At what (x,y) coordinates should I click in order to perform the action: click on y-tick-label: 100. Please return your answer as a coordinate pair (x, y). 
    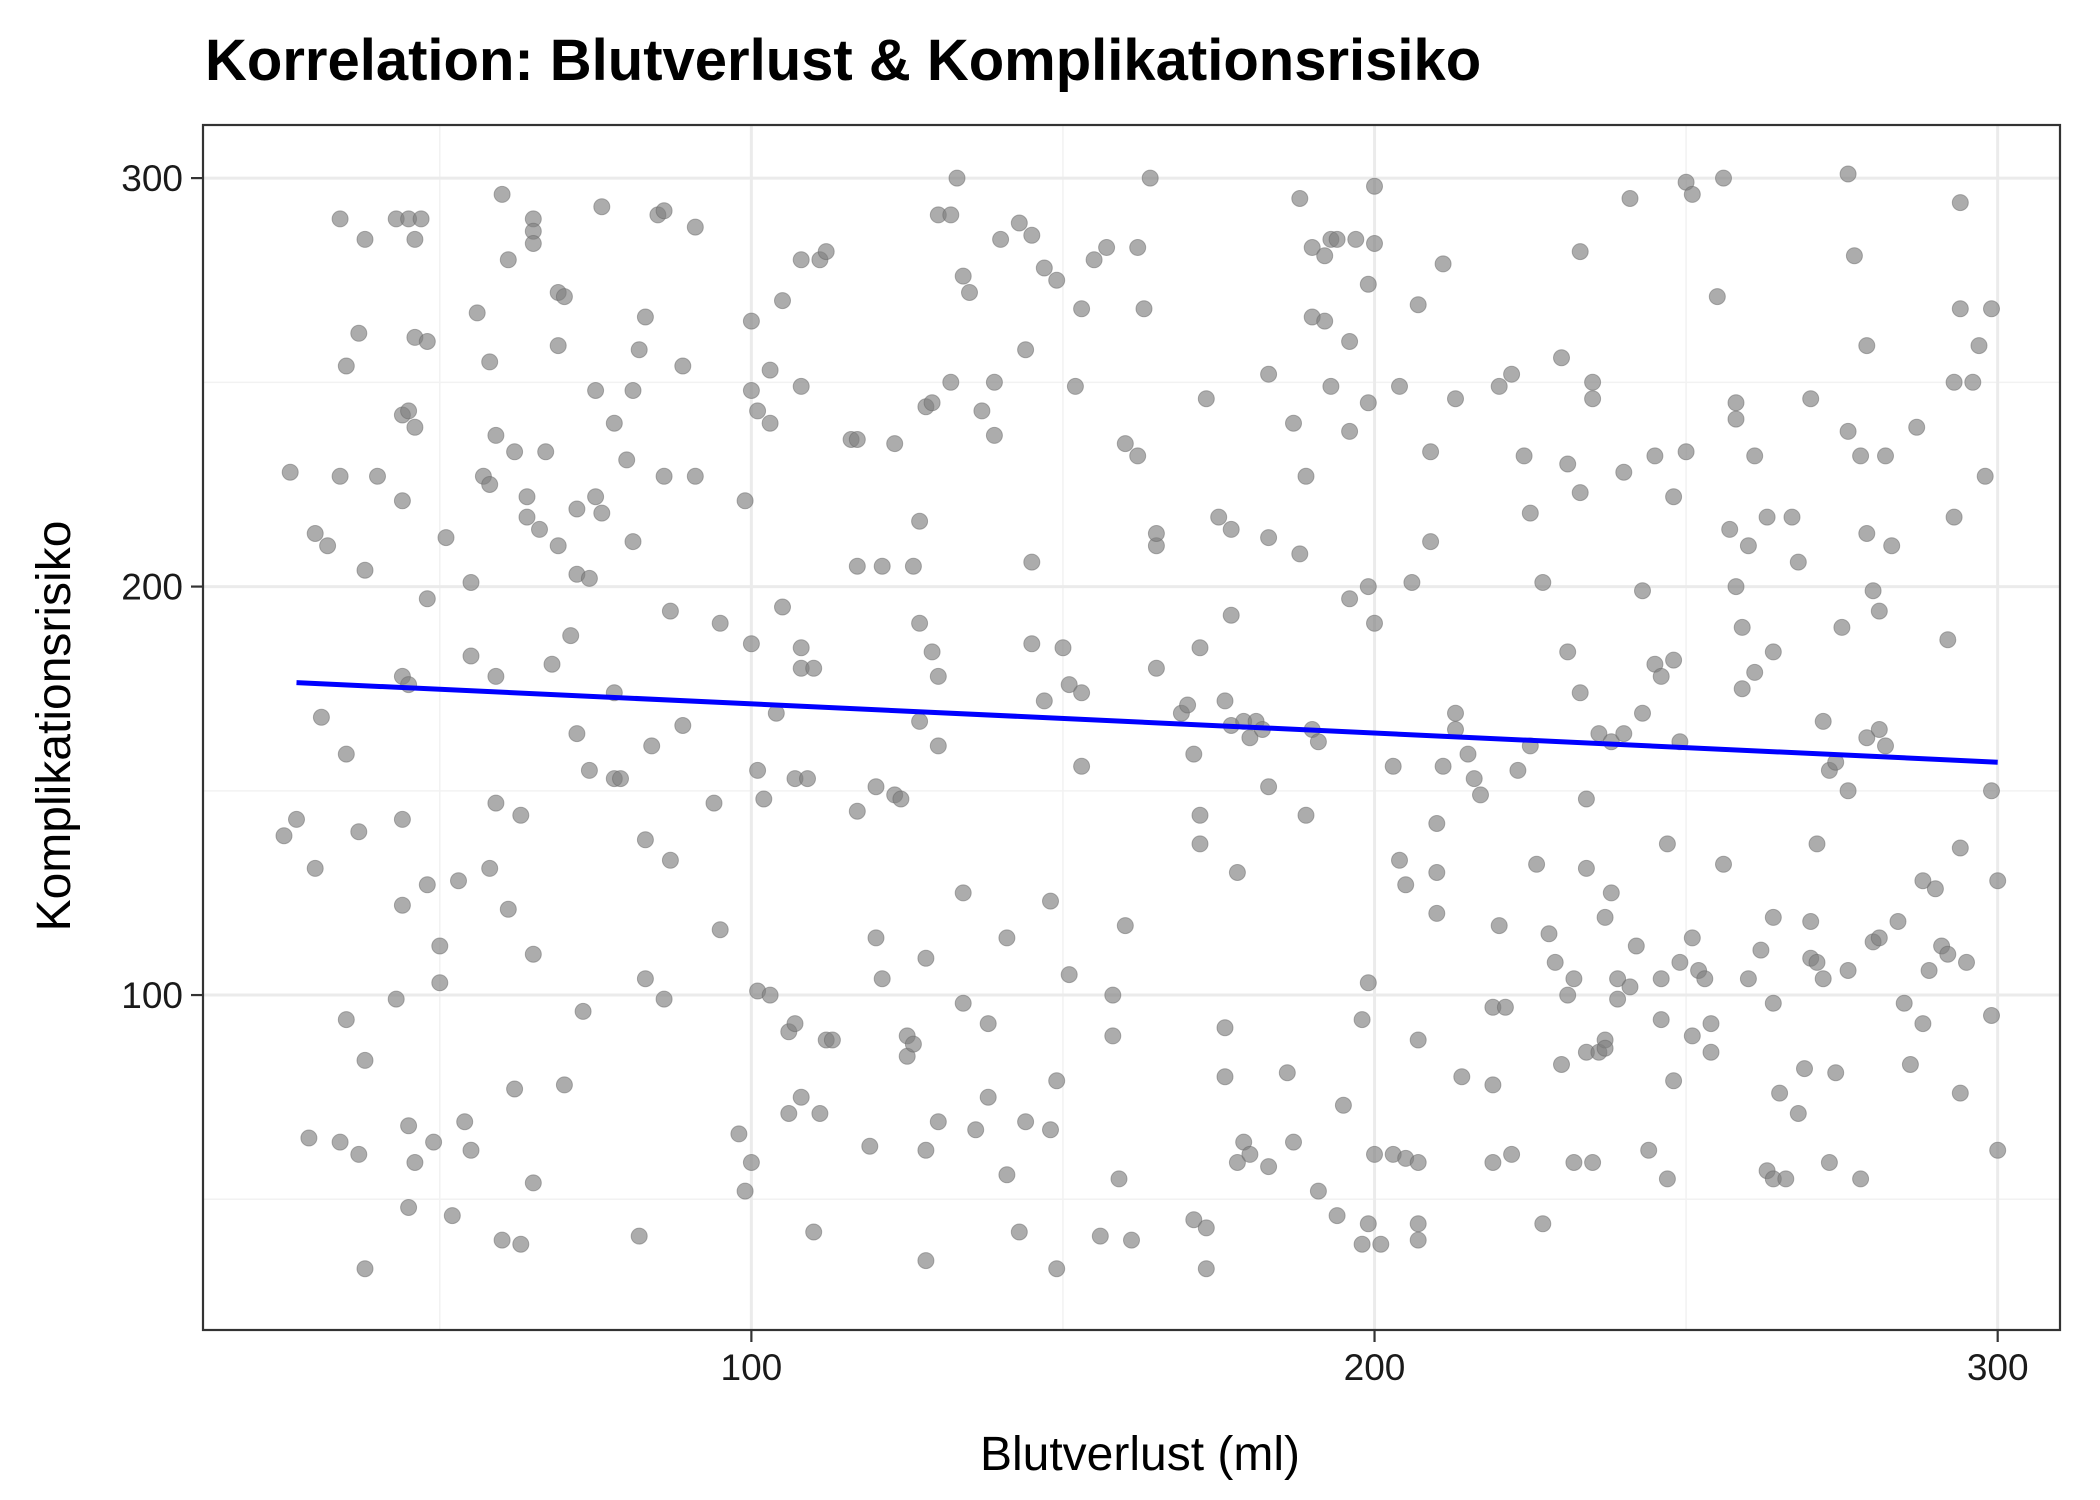
    Looking at the image, I should click on (152, 995).